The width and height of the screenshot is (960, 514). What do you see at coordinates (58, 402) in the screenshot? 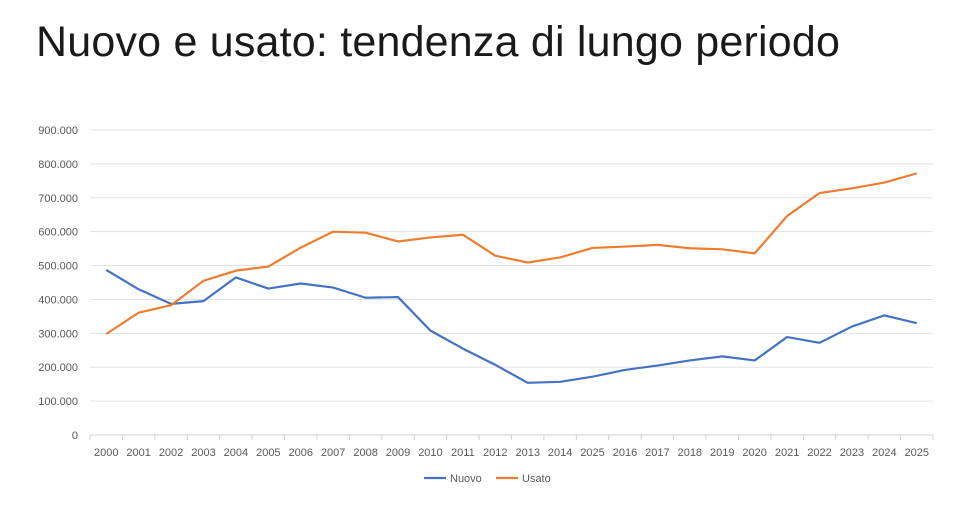
I see `y-tick-label: 100.000` at bounding box center [58, 402].